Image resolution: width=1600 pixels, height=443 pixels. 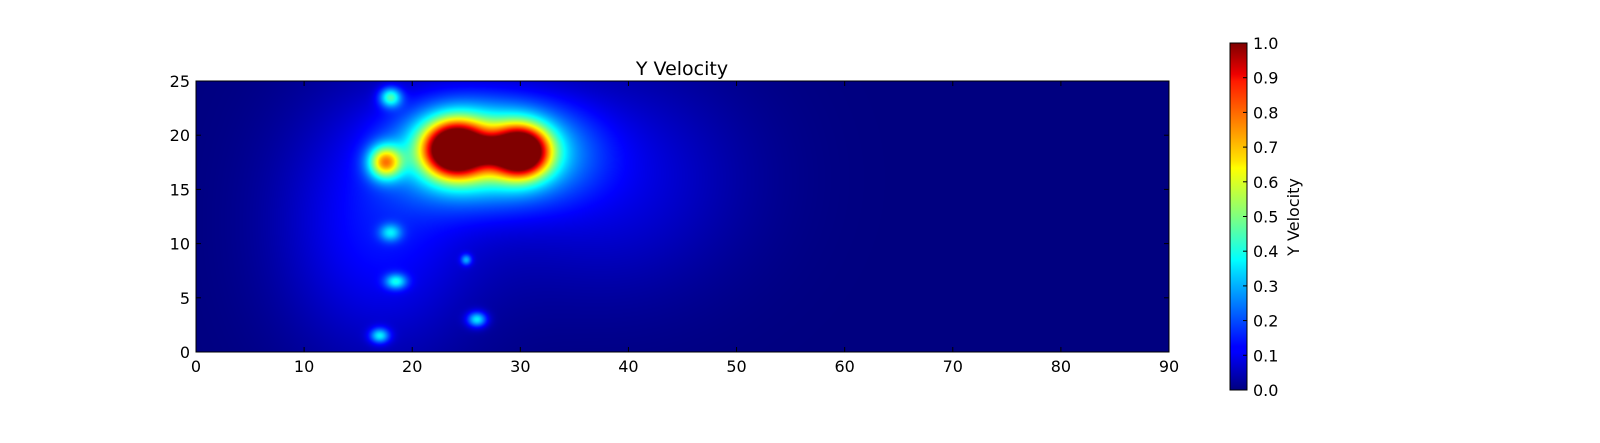 What do you see at coordinates (844, 366) in the screenshot?
I see `x-tick-label: 60` at bounding box center [844, 366].